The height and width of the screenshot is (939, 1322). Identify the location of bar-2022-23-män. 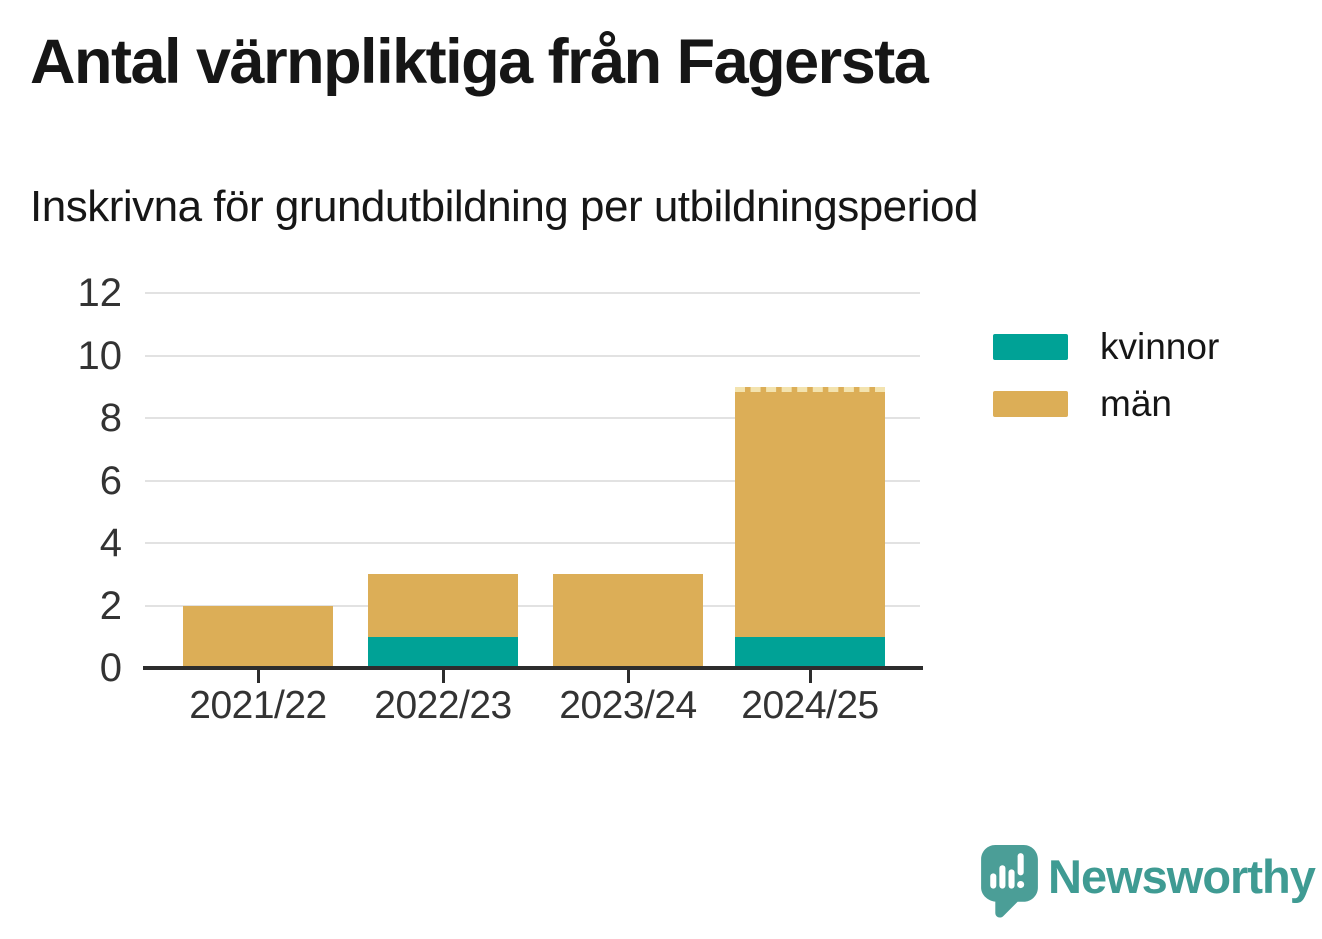
(443, 605).